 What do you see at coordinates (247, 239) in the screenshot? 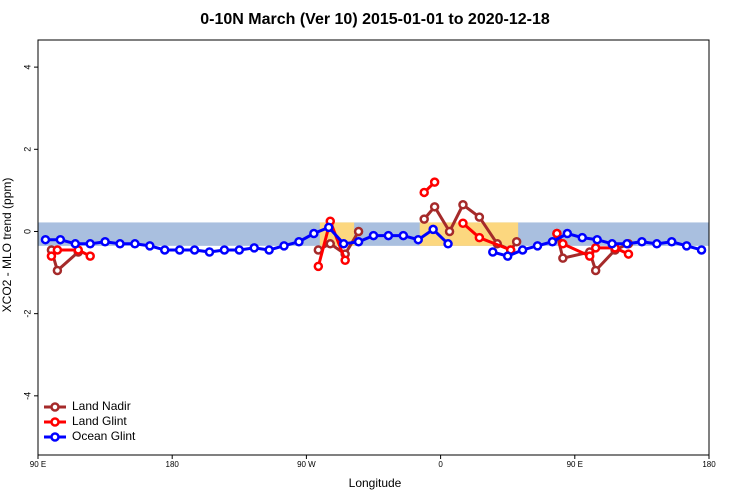
I see `series-line` at bounding box center [247, 239].